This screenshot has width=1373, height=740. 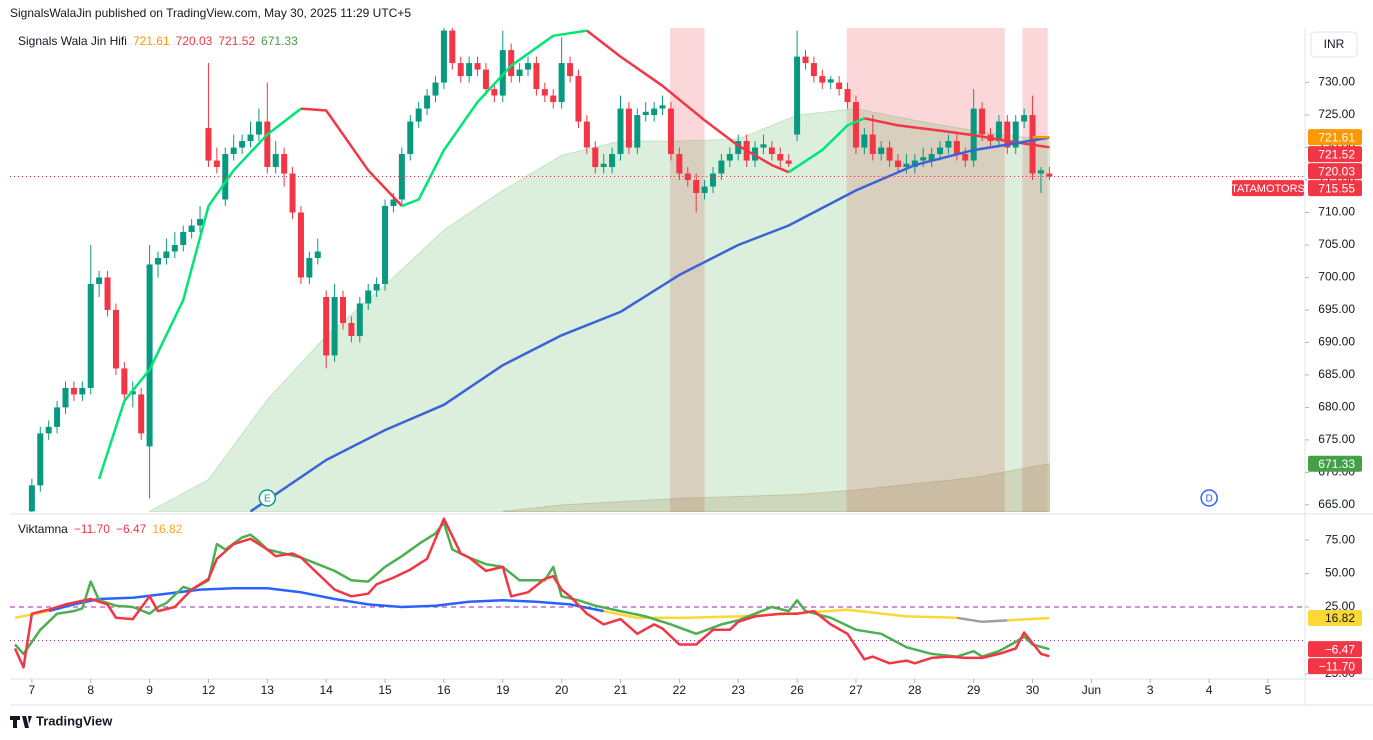 What do you see at coordinates (327, 690) in the screenshot?
I see `x-tick-label: 14` at bounding box center [327, 690].